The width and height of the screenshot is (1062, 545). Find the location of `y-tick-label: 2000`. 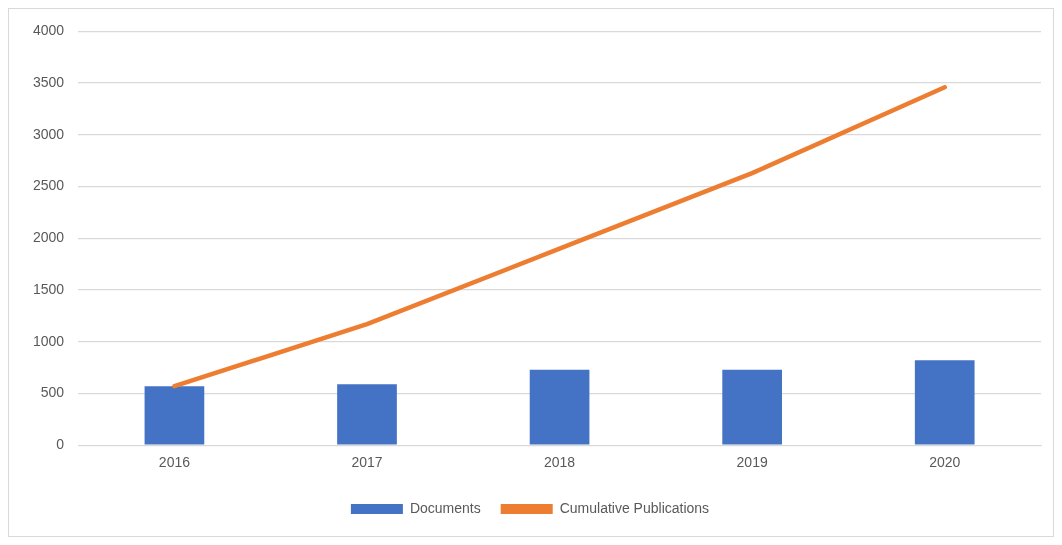

y-tick-label: 2000 is located at coordinates (48, 237).